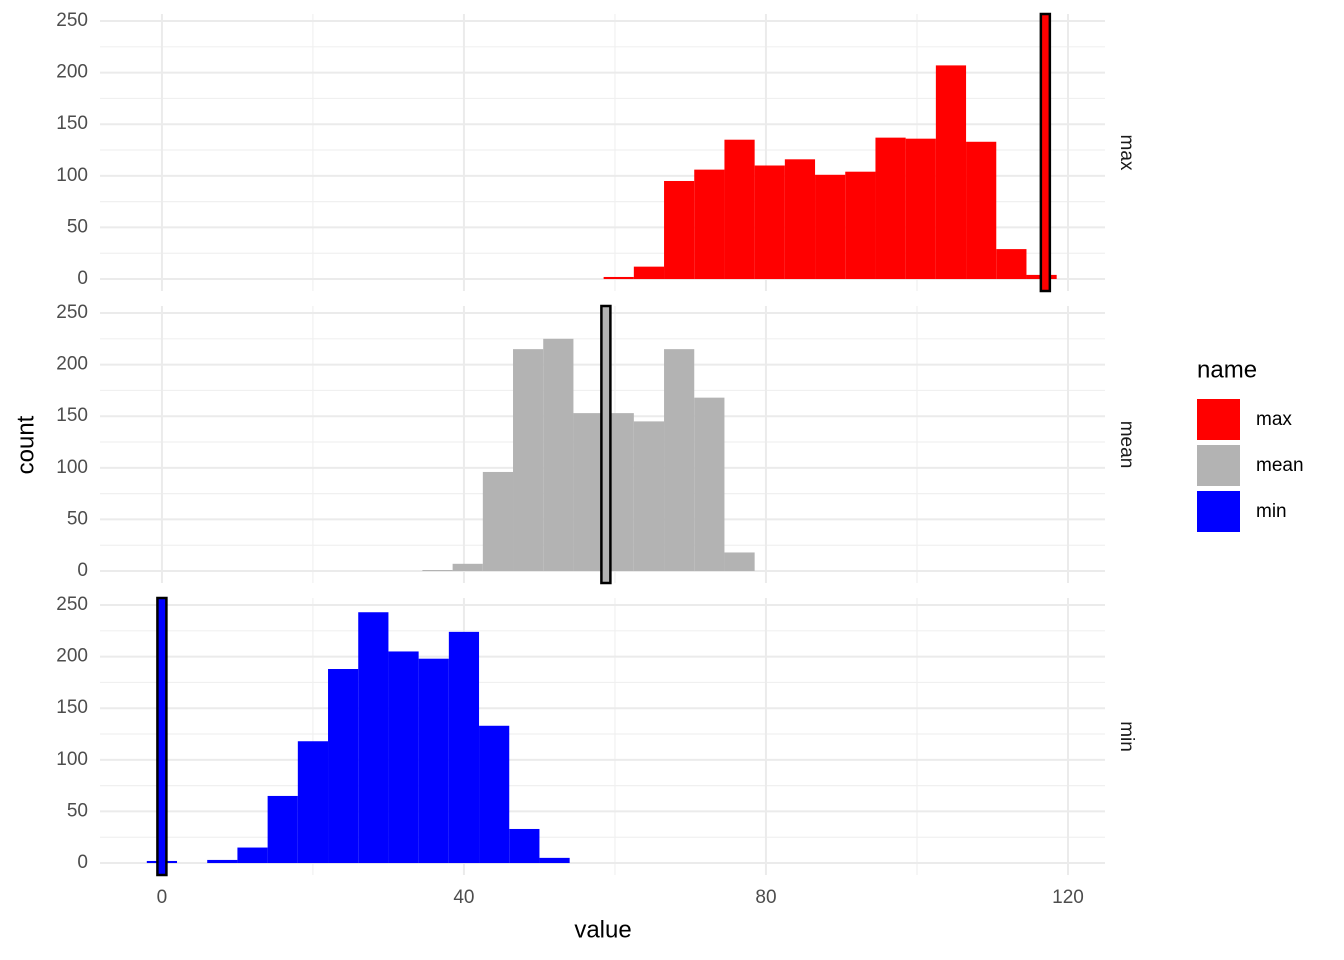 This screenshot has height=960, width=1344. Describe the element at coordinates (1126, 153) in the screenshot. I see `facet-label: max` at that location.